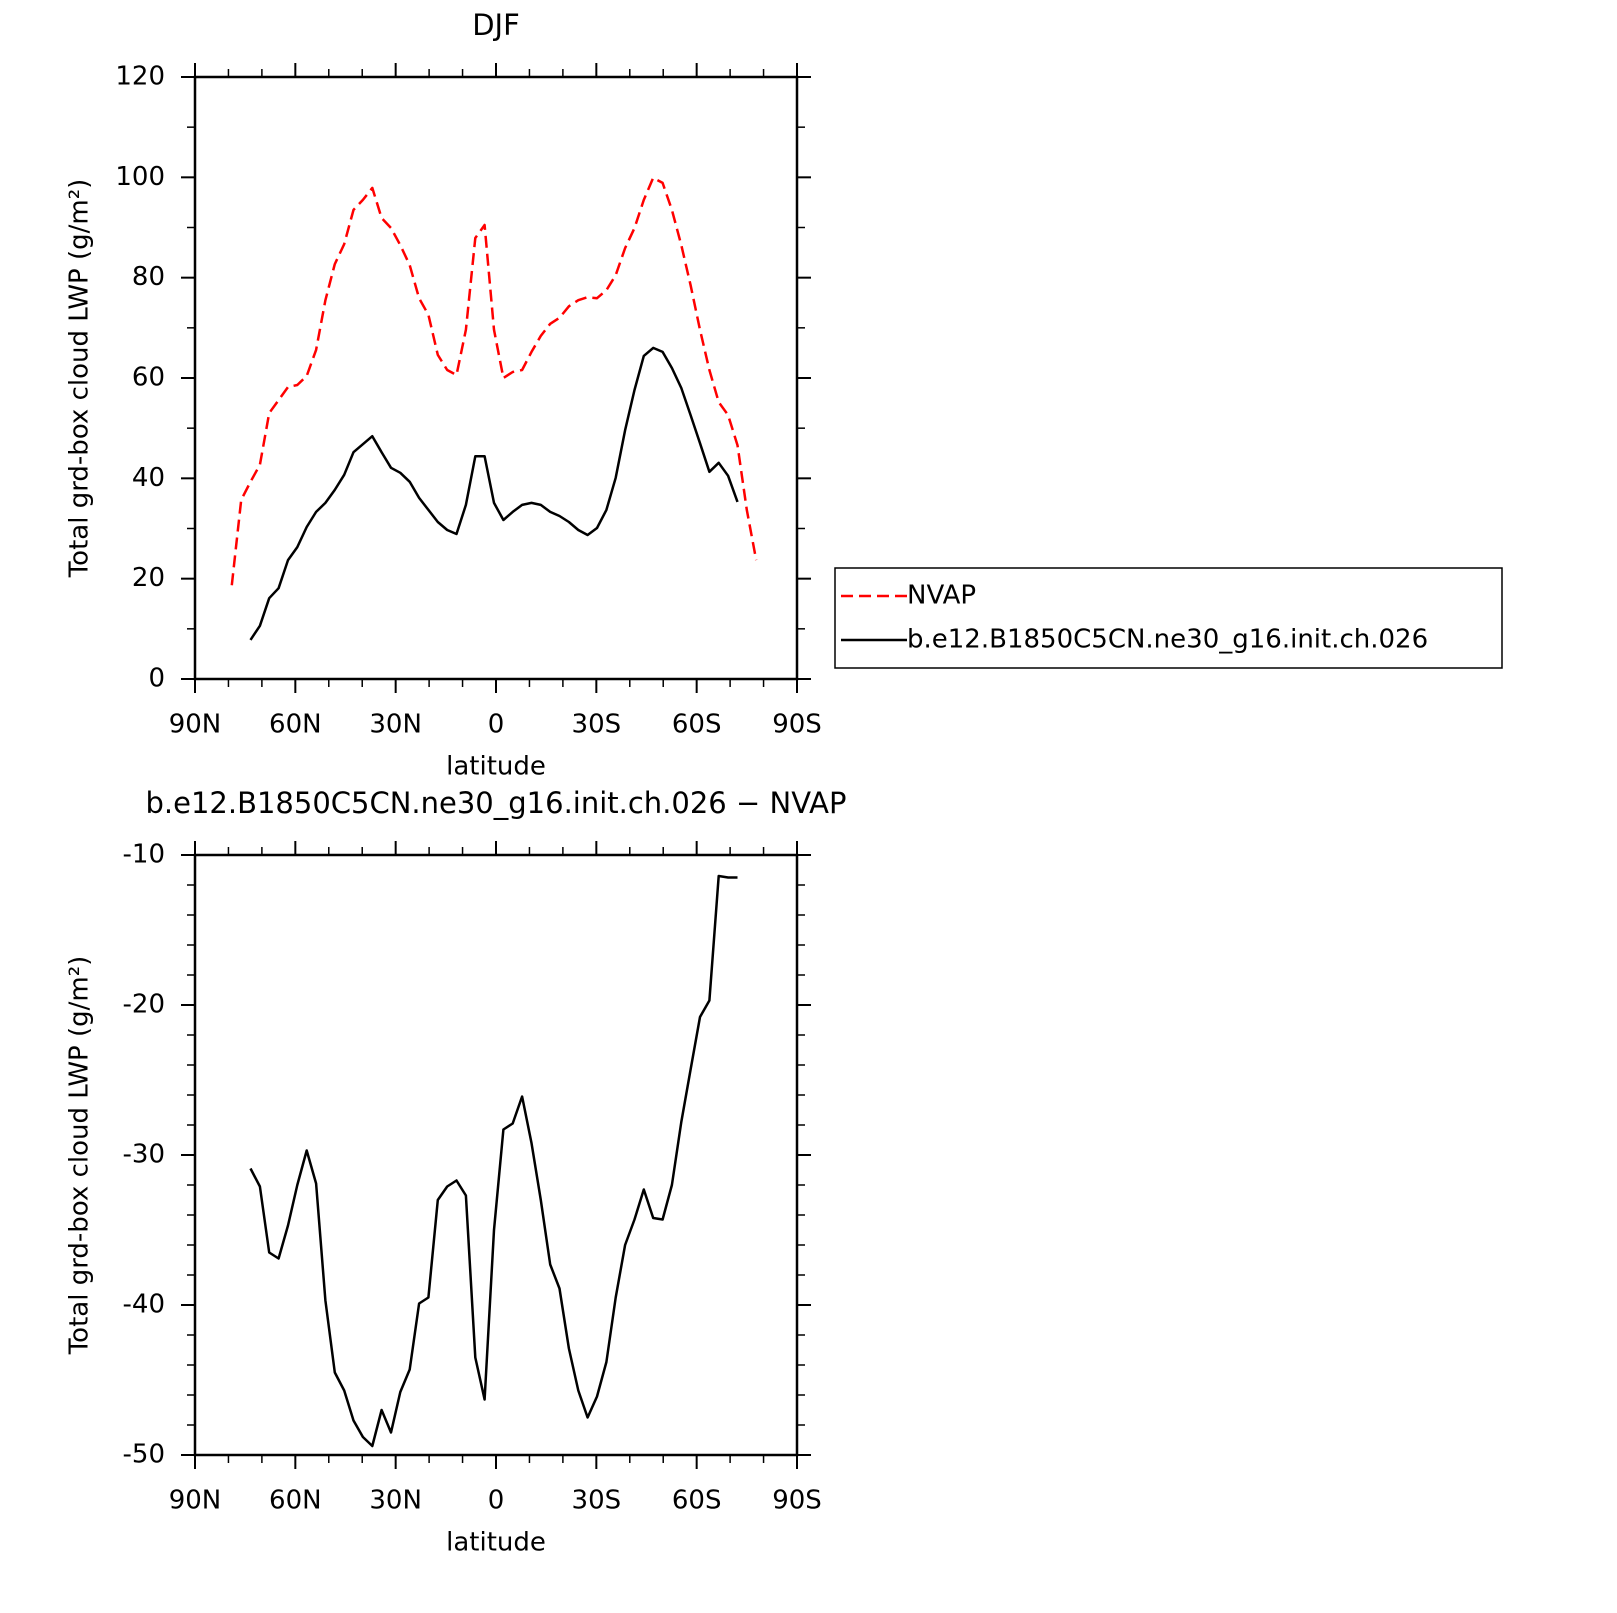  What do you see at coordinates (148, 277) in the screenshot?
I see `y-tick-label: 80` at bounding box center [148, 277].